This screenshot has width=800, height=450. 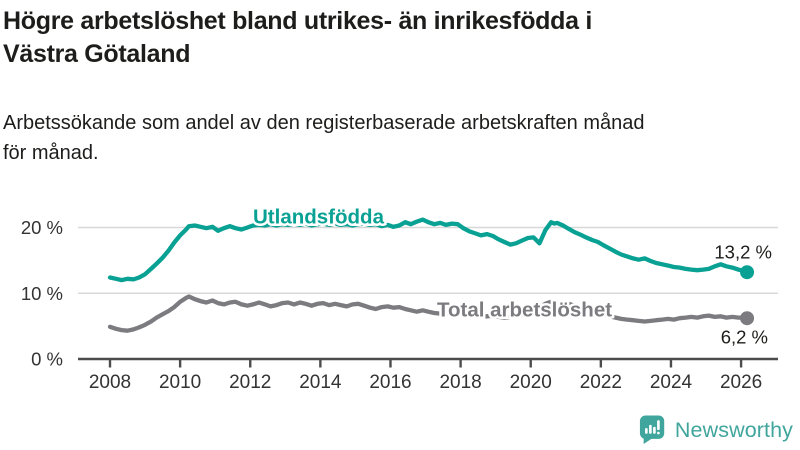 I want to click on brand-footer: Newsworthy, so click(x=716, y=430).